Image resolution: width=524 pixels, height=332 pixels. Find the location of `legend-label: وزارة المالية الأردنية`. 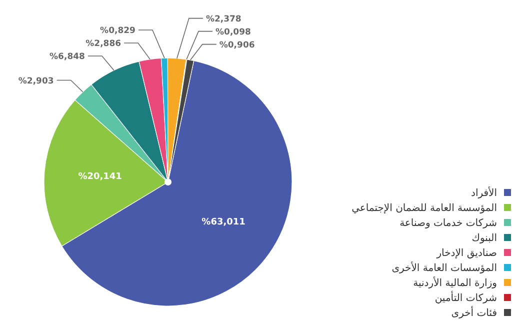

legend-label: وزارة المالية الأردنية is located at coordinates (455, 282).